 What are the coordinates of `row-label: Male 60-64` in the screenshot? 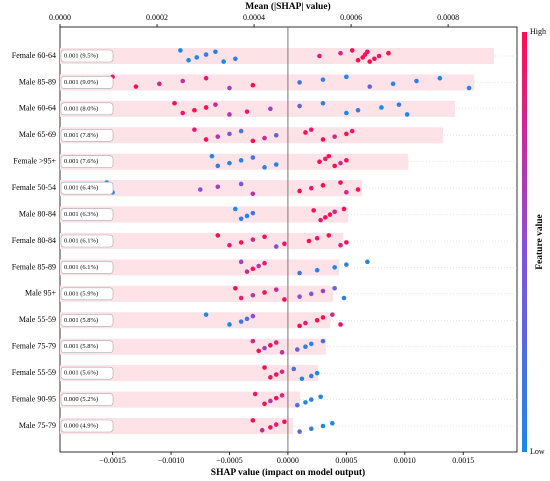 It's located at (37, 108).